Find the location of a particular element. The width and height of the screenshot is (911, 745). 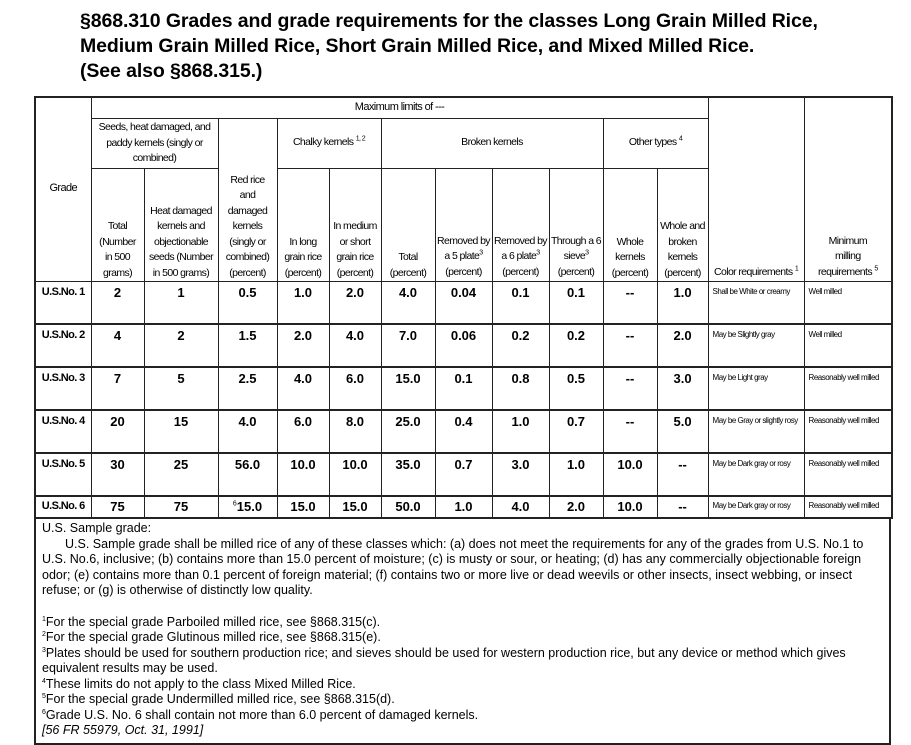

value-cell: 0.7 is located at coordinates (463, 474).